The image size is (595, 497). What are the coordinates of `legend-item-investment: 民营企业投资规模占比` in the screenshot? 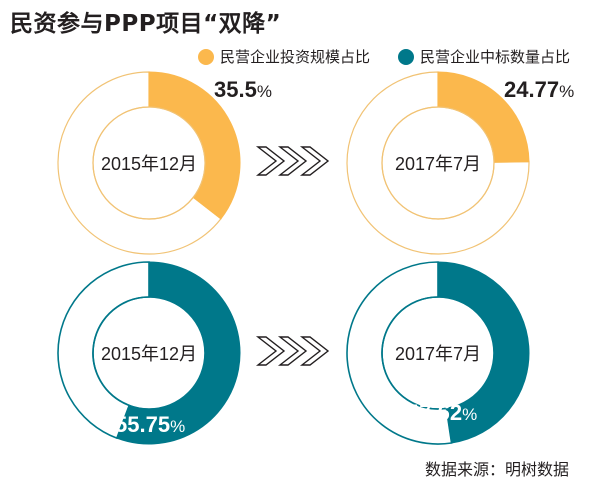 It's located at (284, 56).